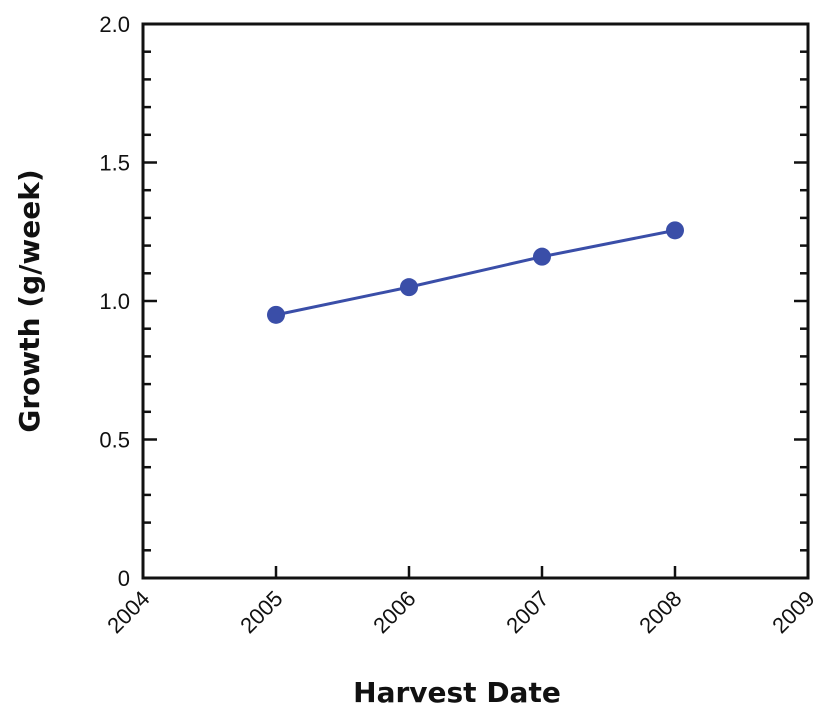 The width and height of the screenshot is (822, 709). What do you see at coordinates (457, 692) in the screenshot?
I see `x-axis-title: Harvest Date` at bounding box center [457, 692].